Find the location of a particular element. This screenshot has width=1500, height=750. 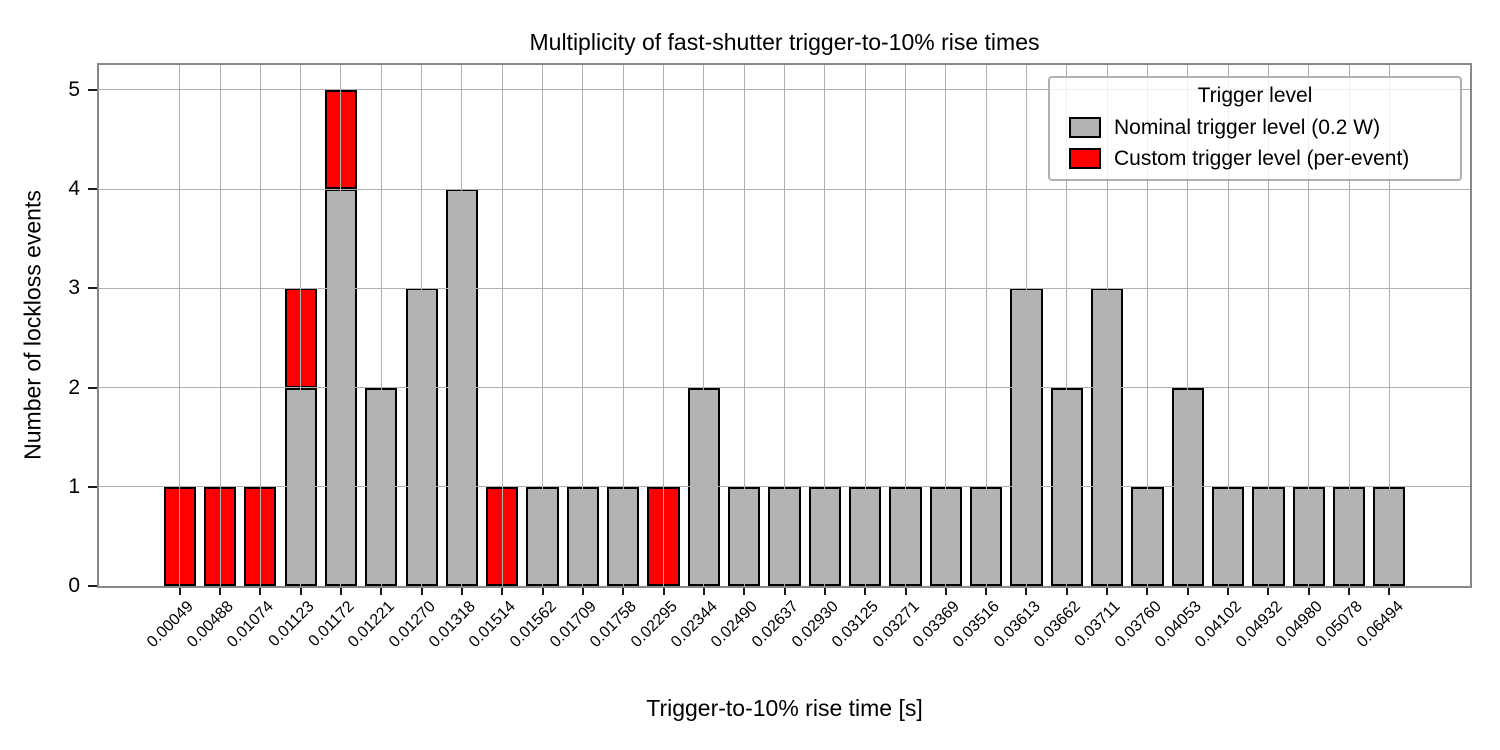

x-axis-label: Trigger-to-10% rise time [s] is located at coordinates (784, 708).